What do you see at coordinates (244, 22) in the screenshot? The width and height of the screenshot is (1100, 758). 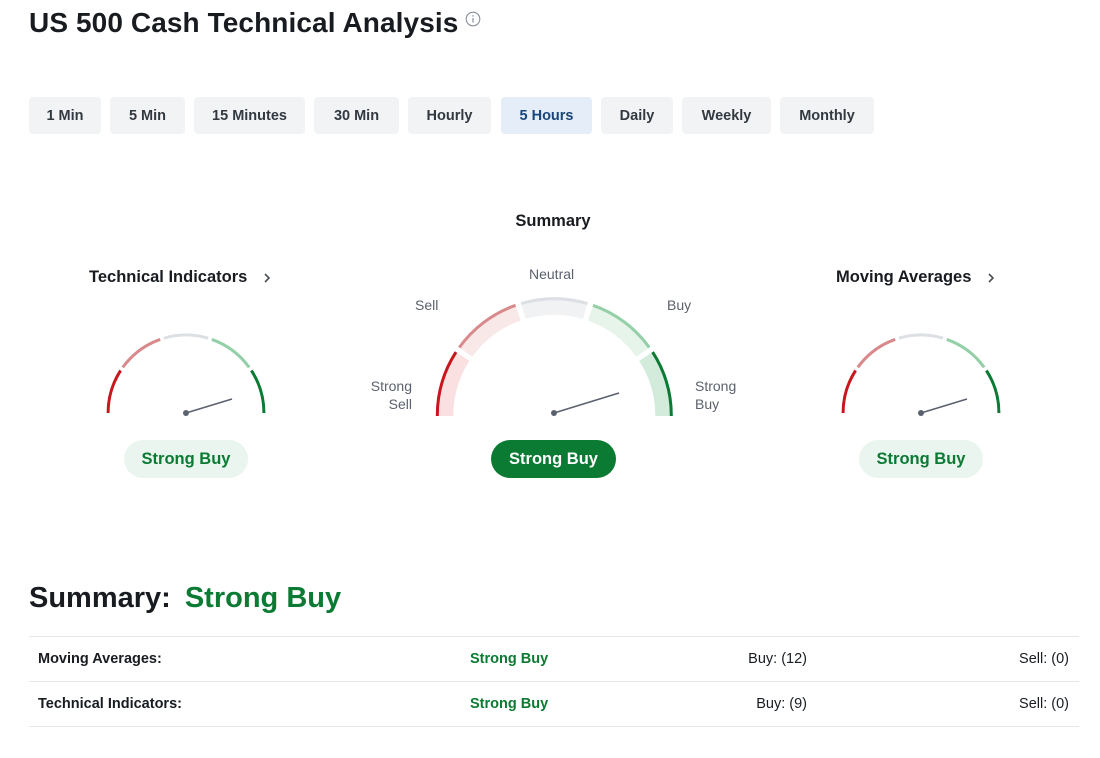 I see `page-title: US 500 Cash Technical Analysis` at bounding box center [244, 22].